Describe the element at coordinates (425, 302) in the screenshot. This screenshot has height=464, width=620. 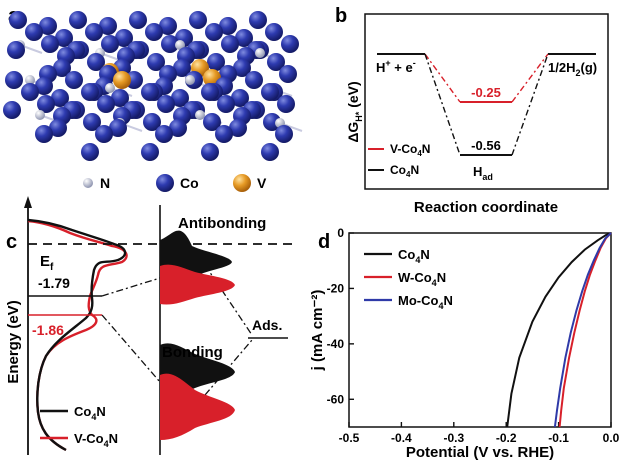
I see `legend-label-mo-co4n: Mo-Co4N` at that location.